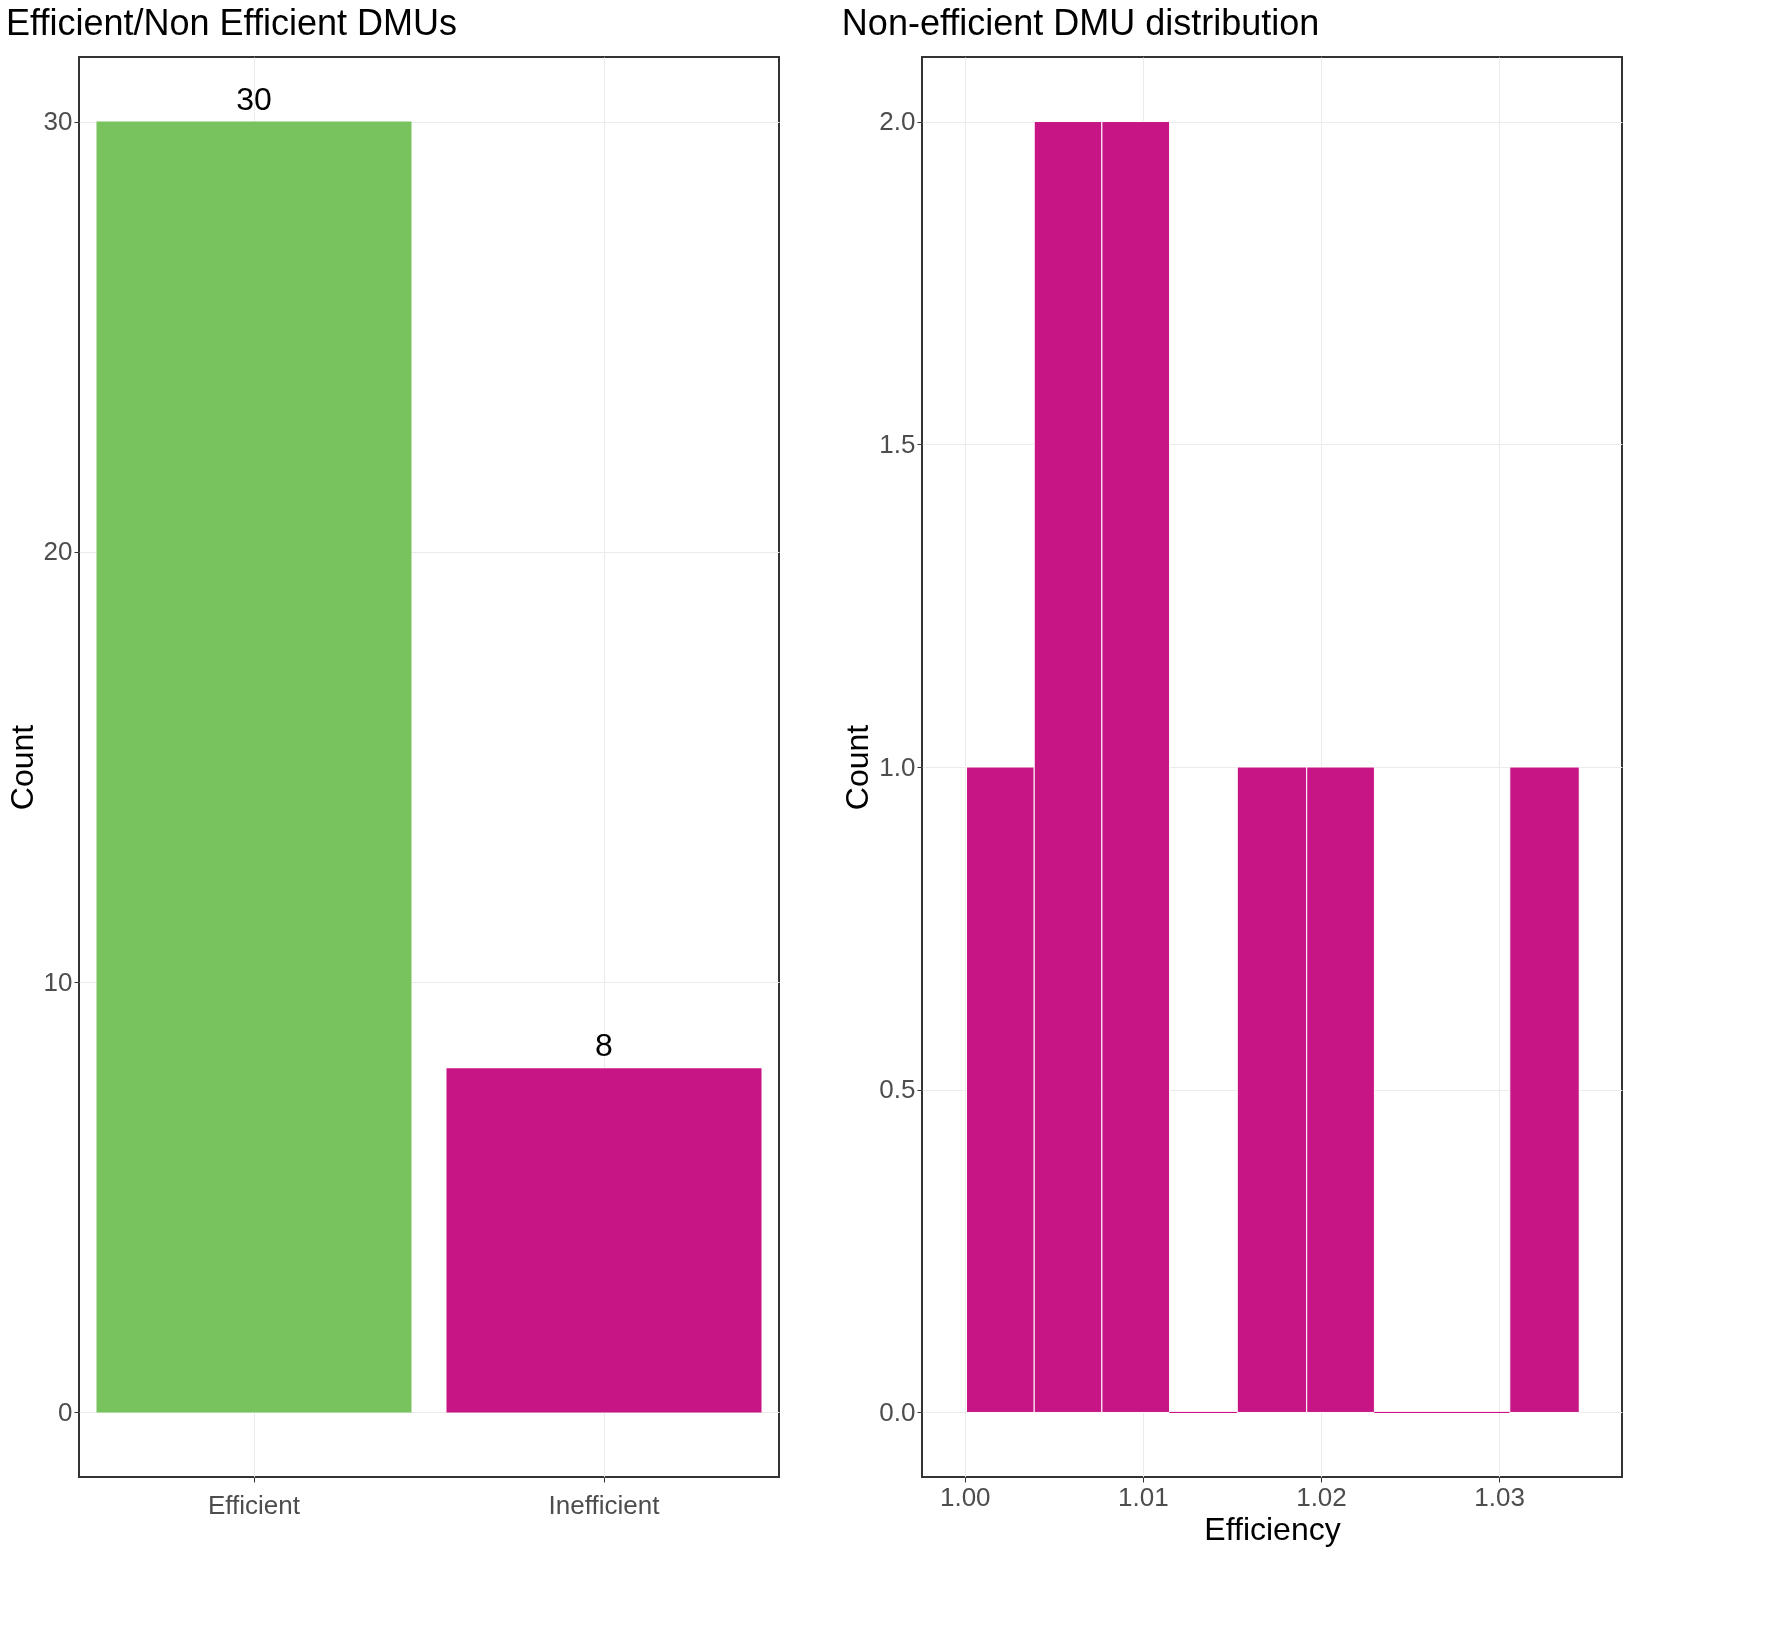 Image resolution: width=1787 pixels, height=1627 pixels. Describe the element at coordinates (965, 1496) in the screenshot. I see `x-tick-label: 1.00` at that location.